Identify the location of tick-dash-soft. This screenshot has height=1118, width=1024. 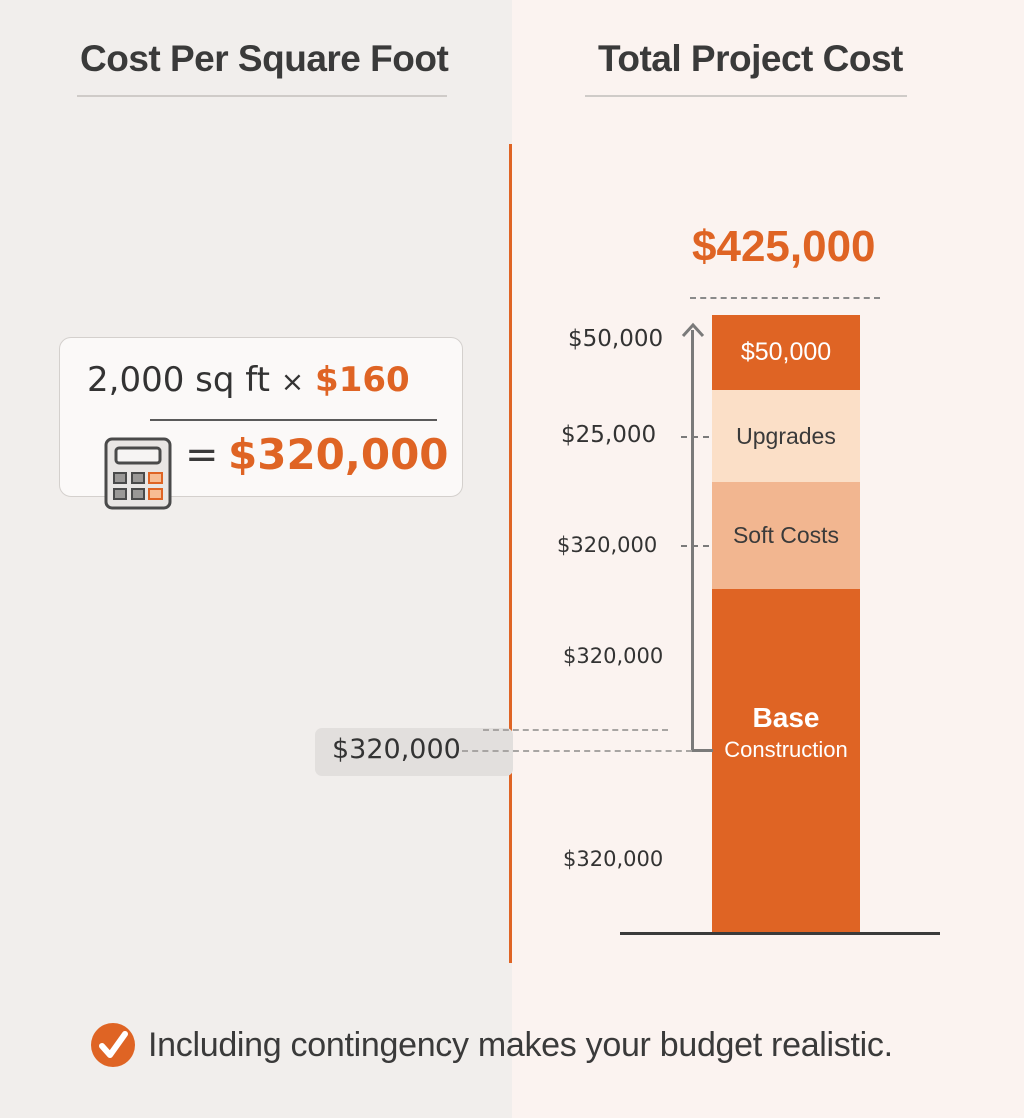
(695, 546).